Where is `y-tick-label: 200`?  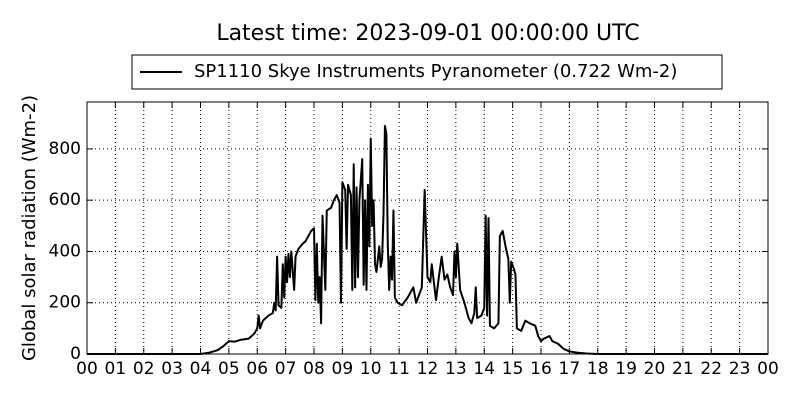 y-tick-label: 200 is located at coordinates (65, 303).